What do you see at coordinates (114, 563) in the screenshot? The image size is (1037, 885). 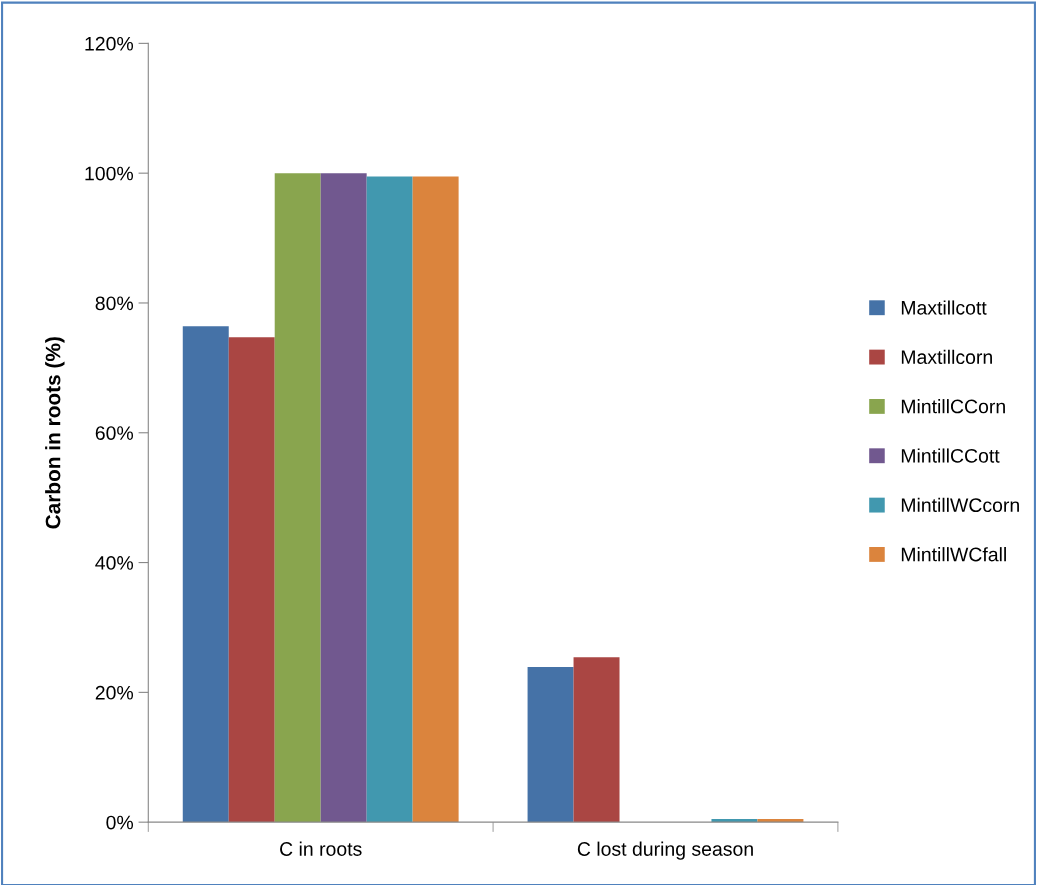 I see `y-tick-label: 40%` at bounding box center [114, 563].